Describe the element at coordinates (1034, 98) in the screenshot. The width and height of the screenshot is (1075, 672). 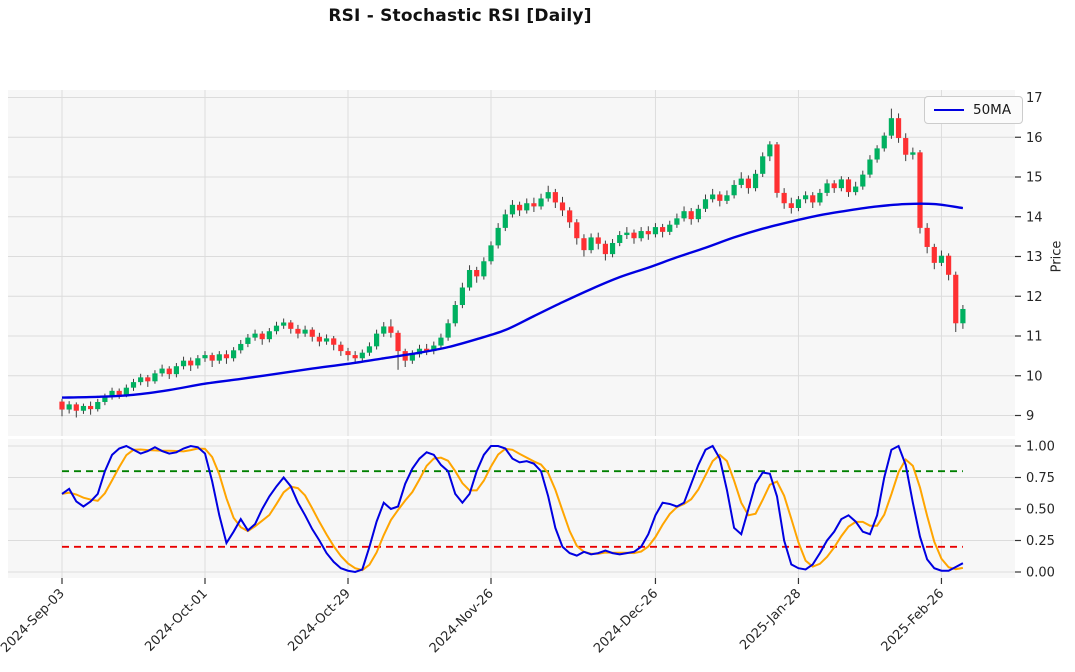
I see `price-tick-label: 17` at that location.